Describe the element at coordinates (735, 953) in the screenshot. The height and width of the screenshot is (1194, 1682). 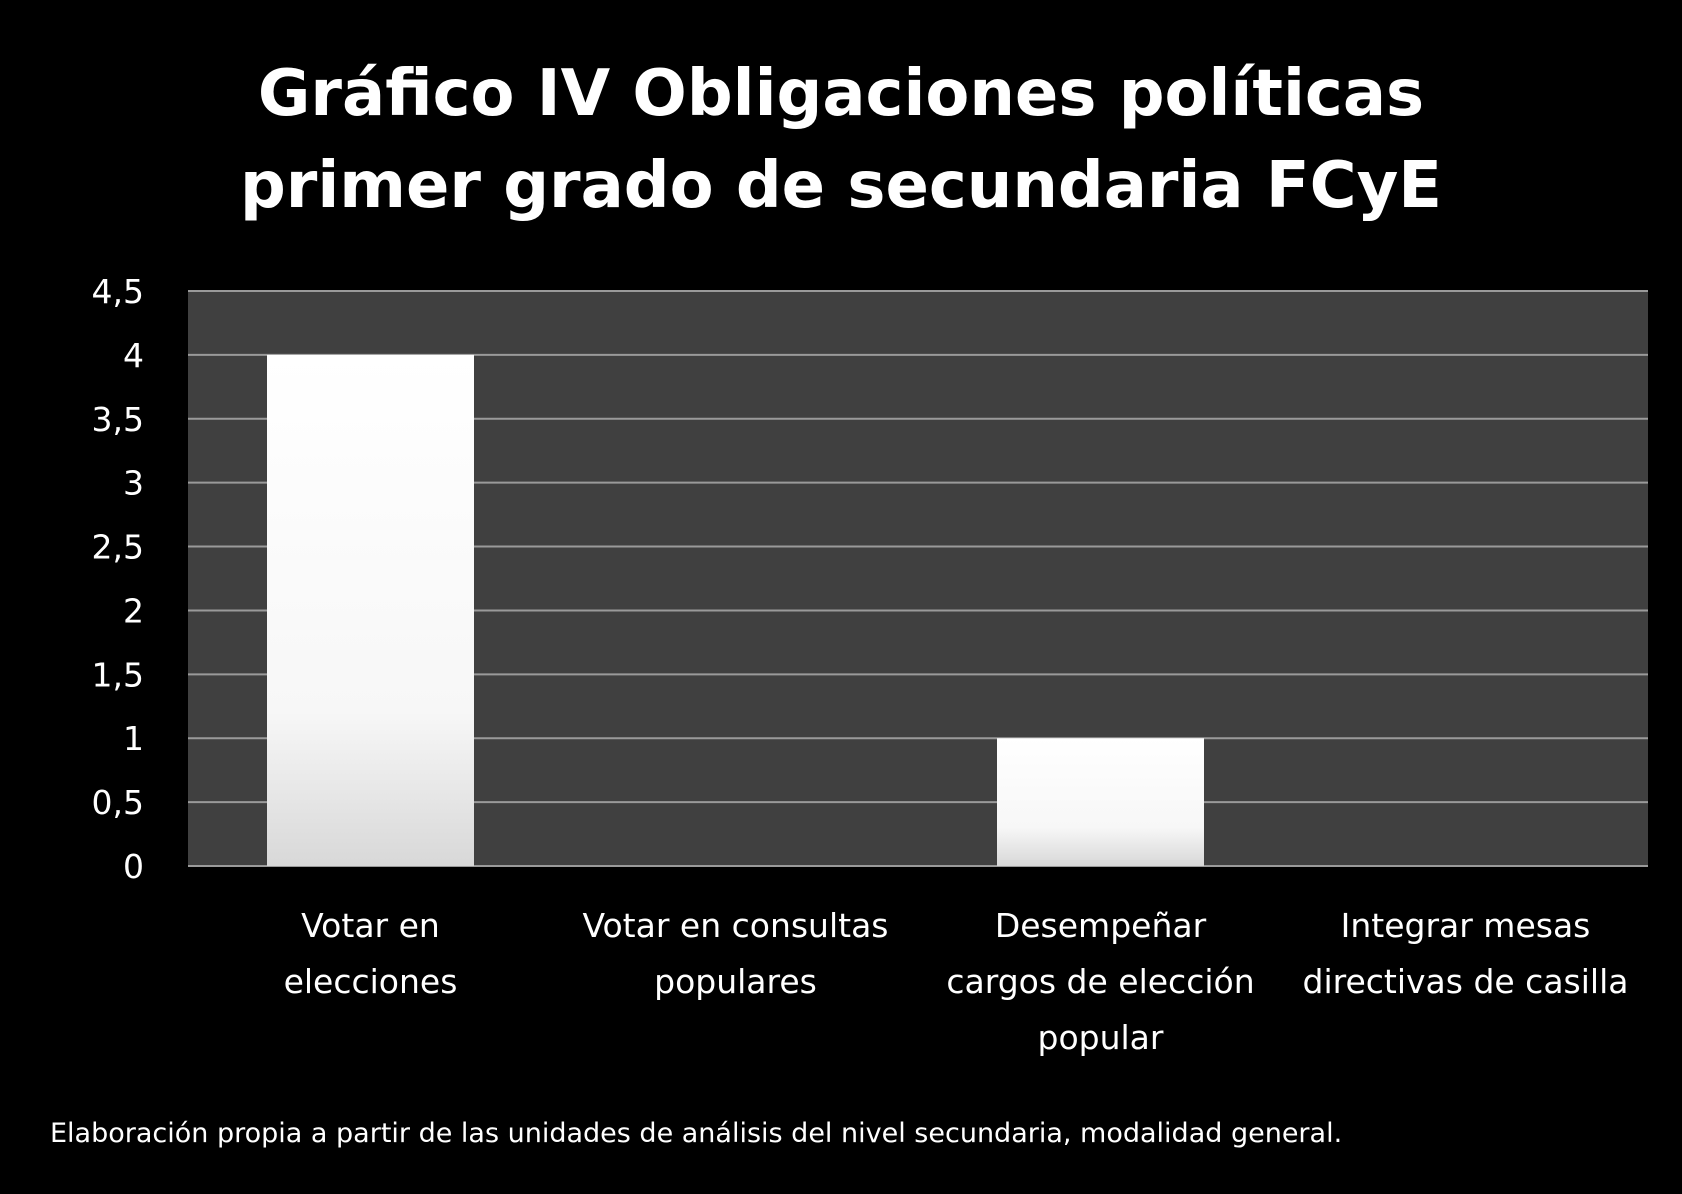
I see `x-category-label: Votar en consultas populares` at that location.